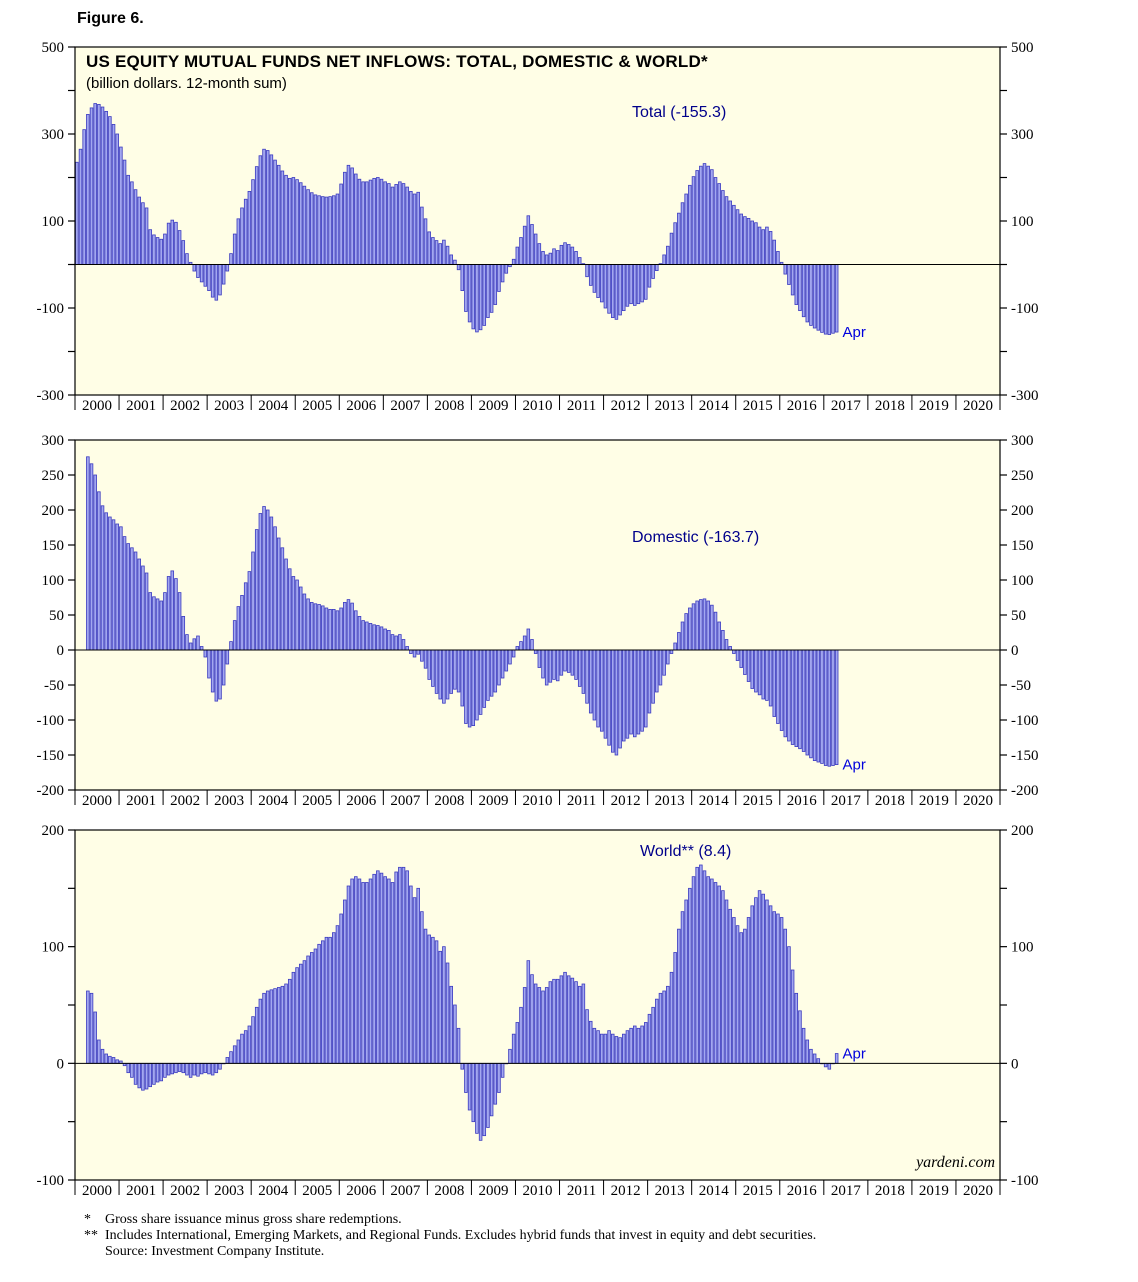 This screenshot has height=1282, width=1138. I want to click on year-label: 2018, so click(890, 1191).